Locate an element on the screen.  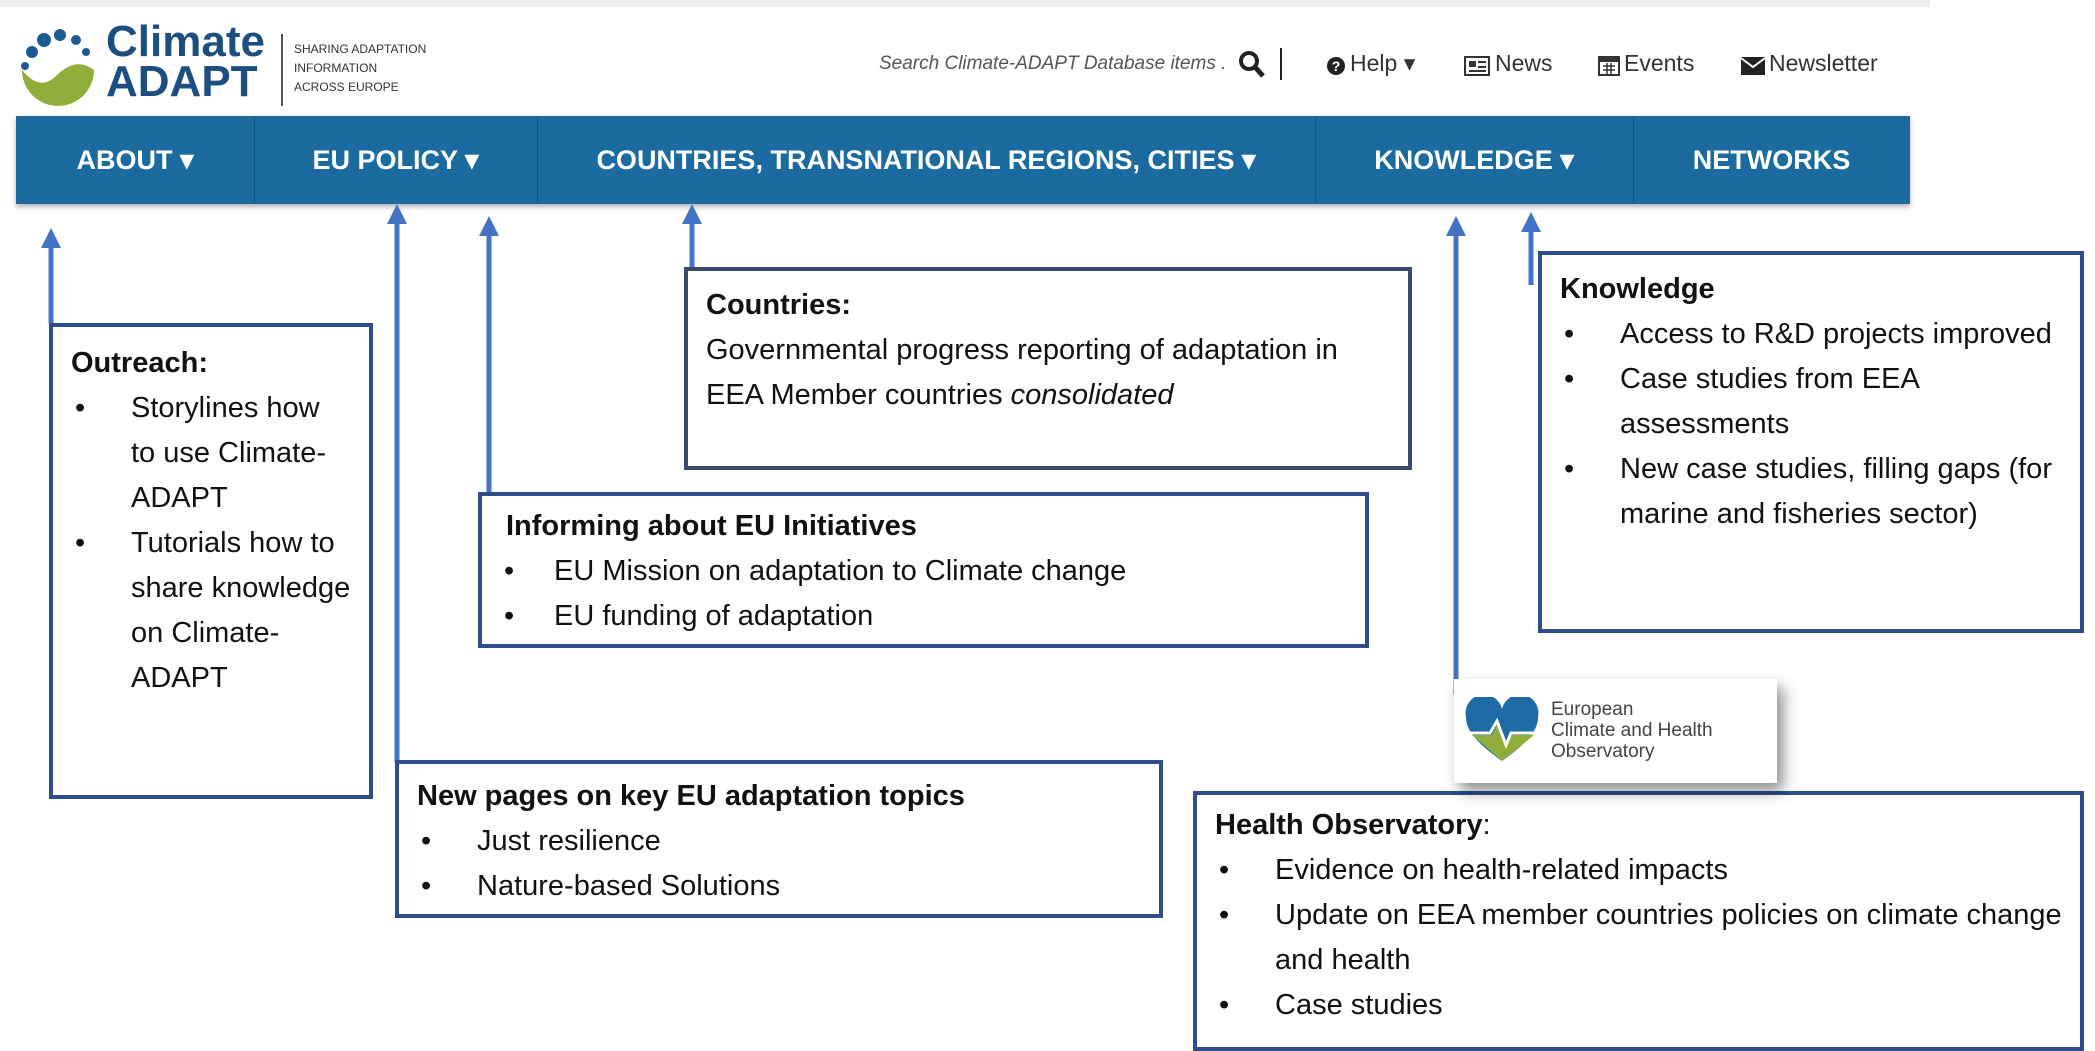
newsletter-icon is located at coordinates (1753, 66).